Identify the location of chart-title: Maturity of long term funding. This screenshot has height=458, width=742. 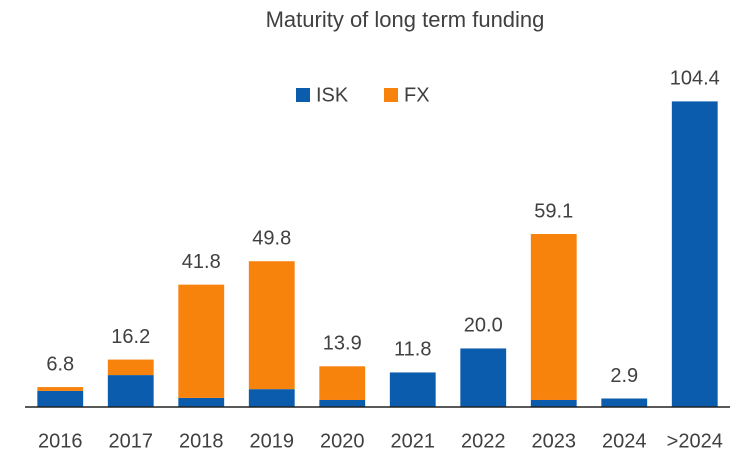
(405, 19).